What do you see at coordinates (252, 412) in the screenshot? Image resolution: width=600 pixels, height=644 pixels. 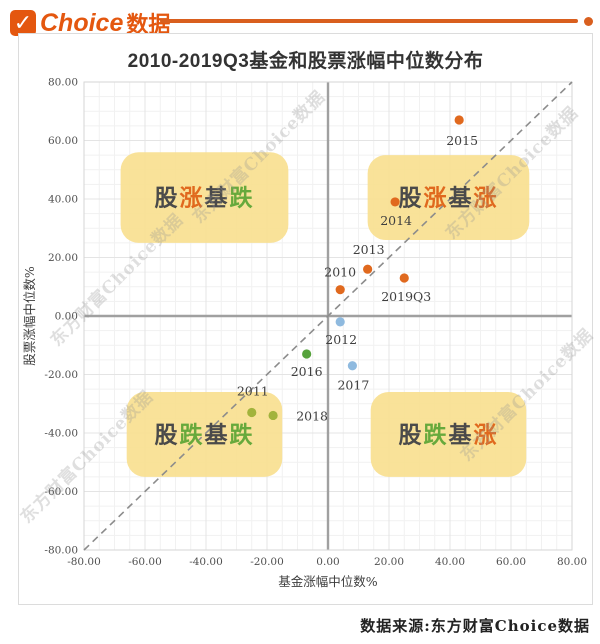 I see `point-2011` at bounding box center [252, 412].